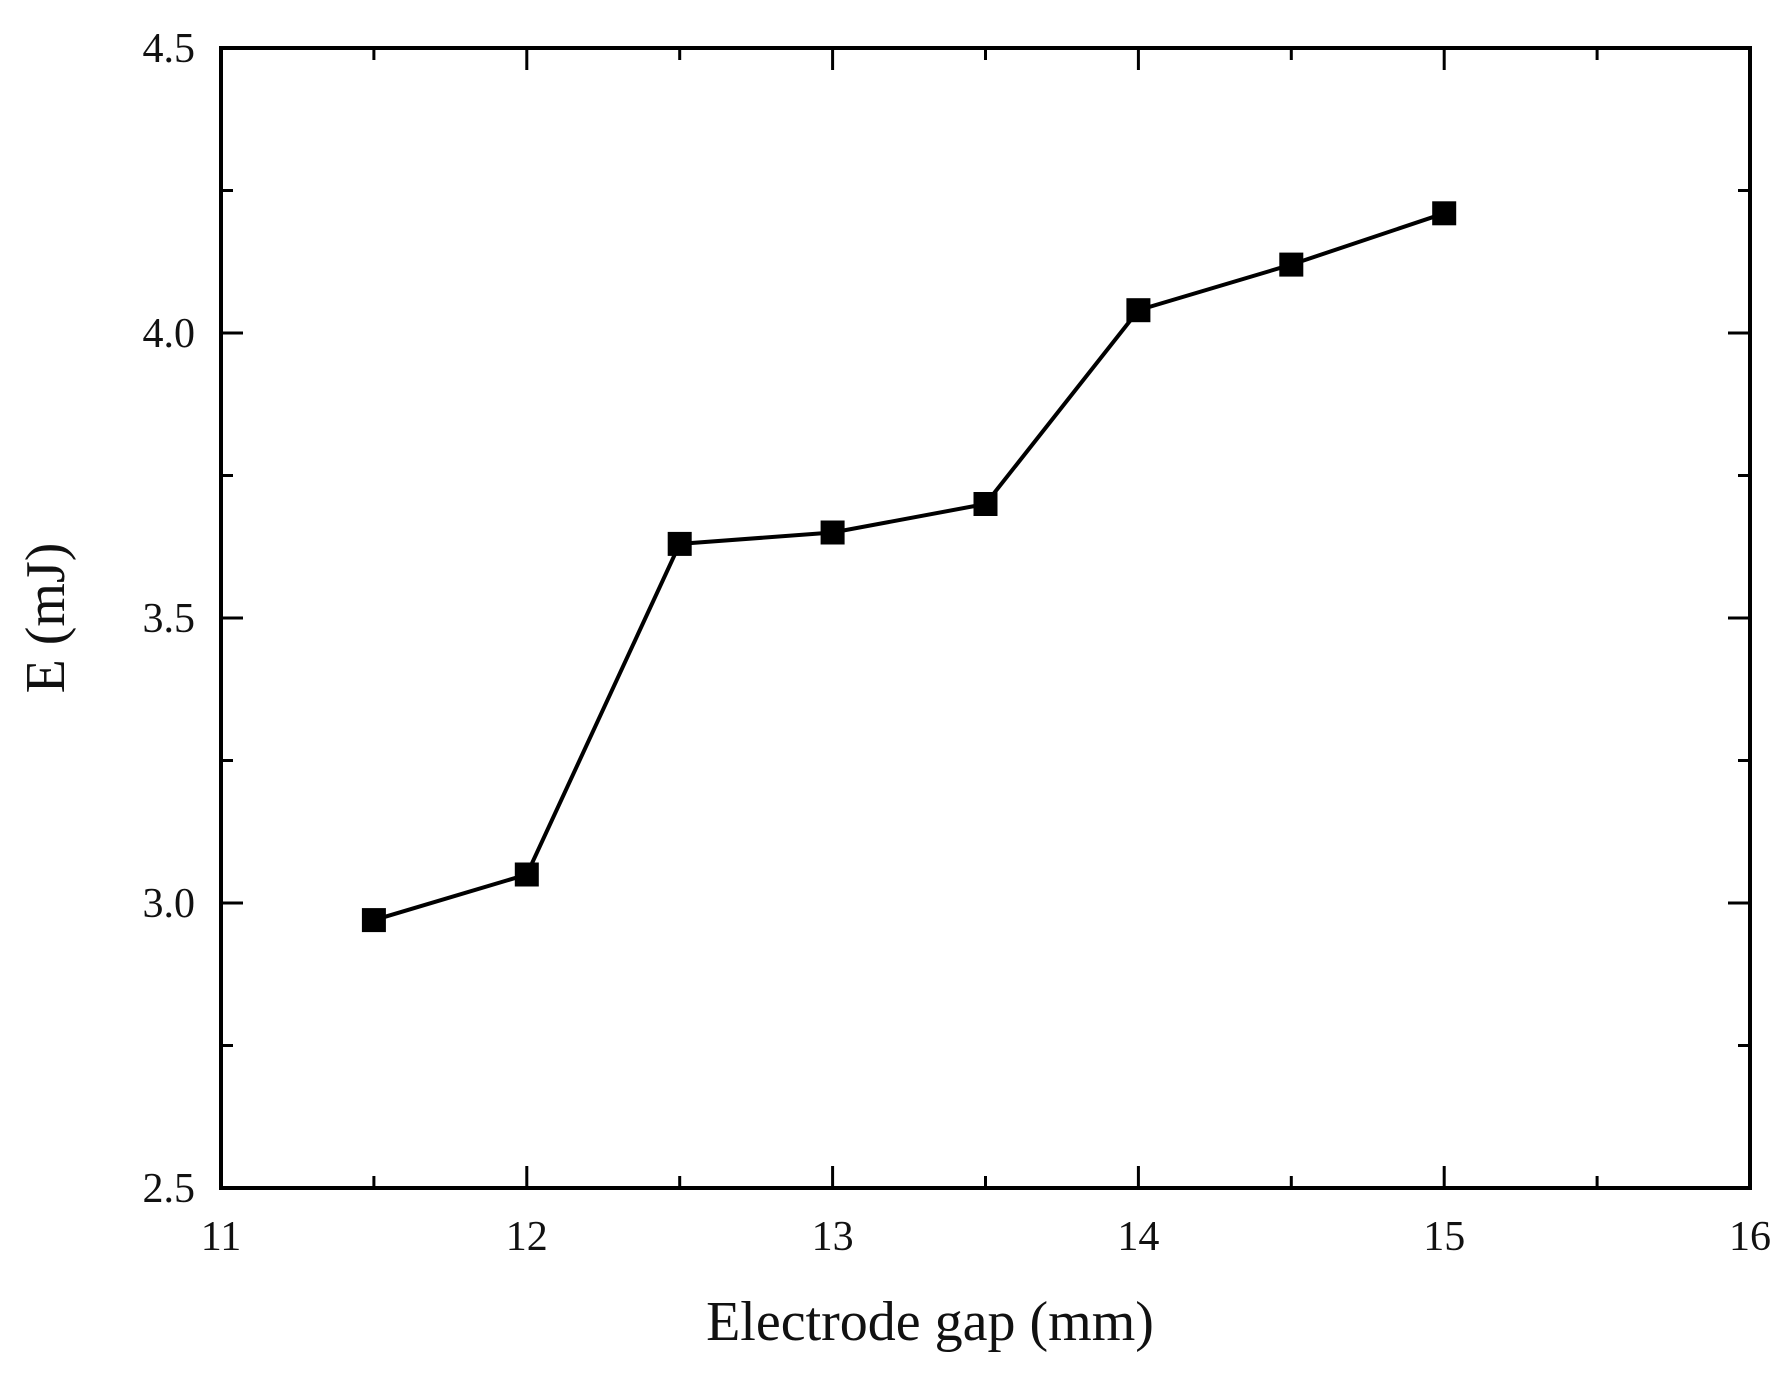 The width and height of the screenshot is (1790, 1392). I want to click on x-tick-label: 16, so click(1750, 1237).